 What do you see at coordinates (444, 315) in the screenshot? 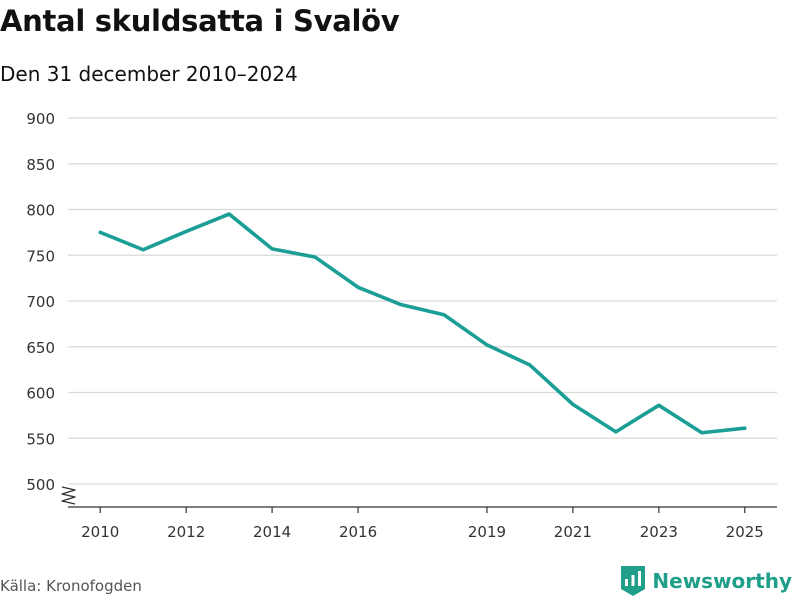
I see `data-point-2018` at bounding box center [444, 315].